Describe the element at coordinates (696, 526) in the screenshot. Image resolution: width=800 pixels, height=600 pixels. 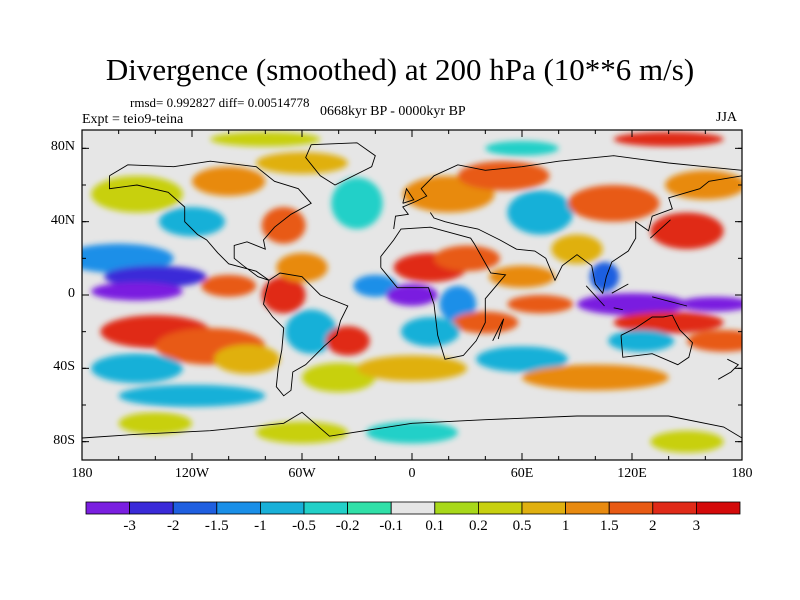
I see `colorbar-label: 3` at that location.